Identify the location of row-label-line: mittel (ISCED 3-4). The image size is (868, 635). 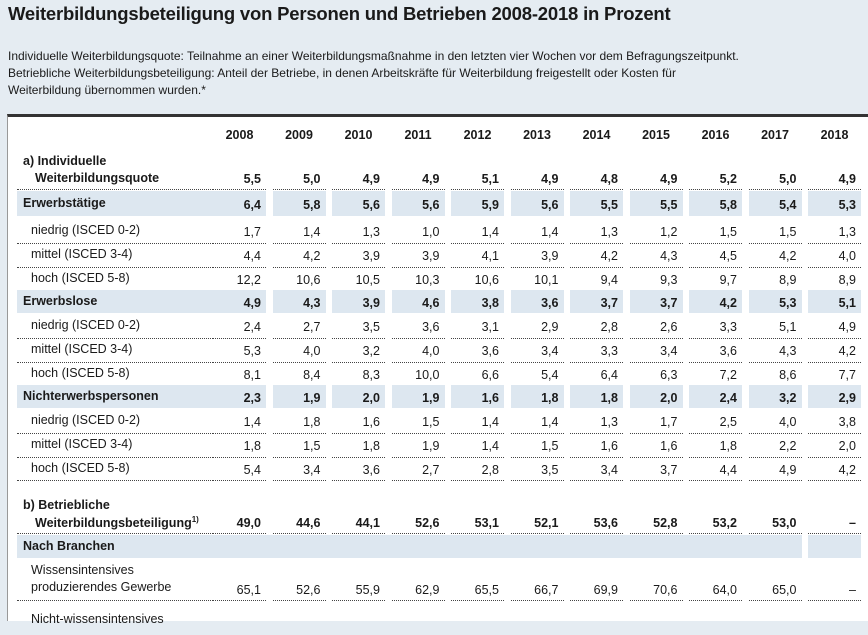
(82, 349).